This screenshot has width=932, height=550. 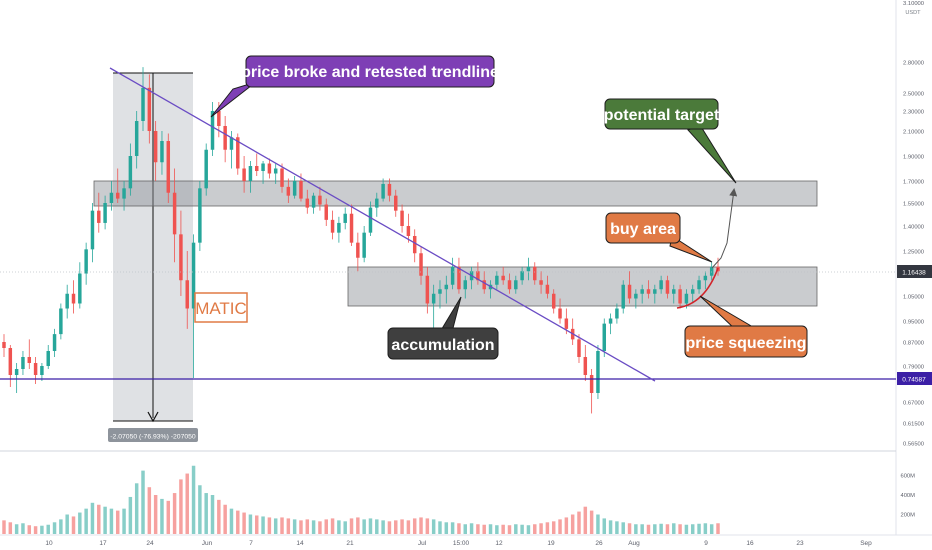 What do you see at coordinates (354, 86) in the screenshot?
I see `trendline-callout: price broke and retested trendline` at bounding box center [354, 86].